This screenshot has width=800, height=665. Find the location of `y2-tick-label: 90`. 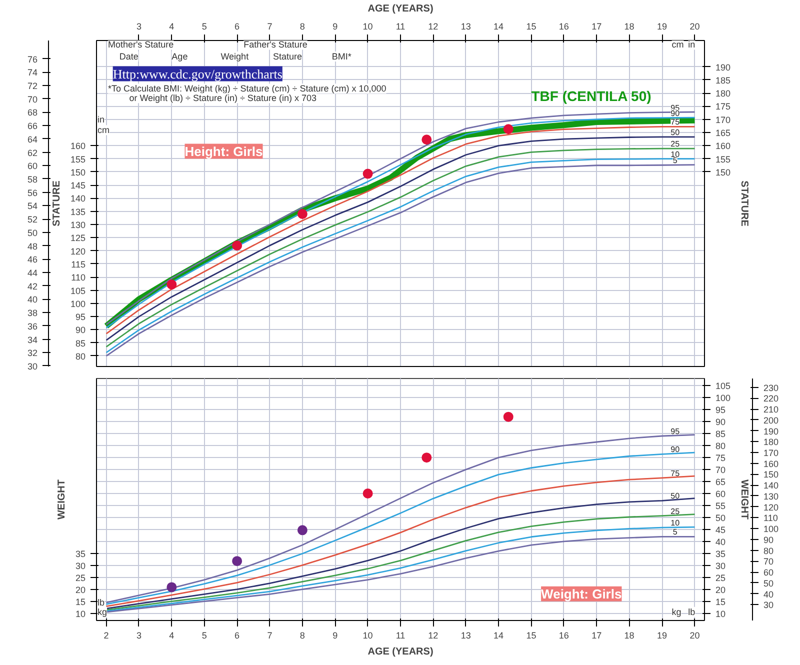

y2-tick-label: 90 is located at coordinates (721, 422).